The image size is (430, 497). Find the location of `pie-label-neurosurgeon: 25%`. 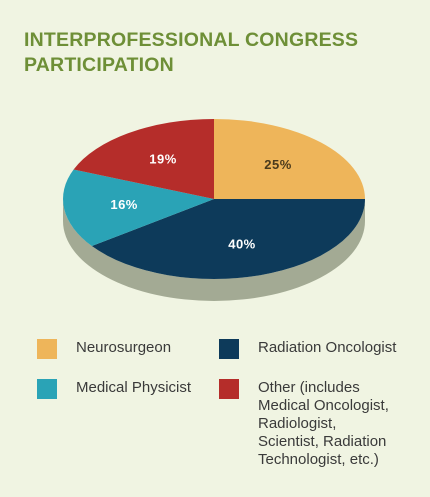

pie-label-neurosurgeon: 25% is located at coordinates (278, 164).